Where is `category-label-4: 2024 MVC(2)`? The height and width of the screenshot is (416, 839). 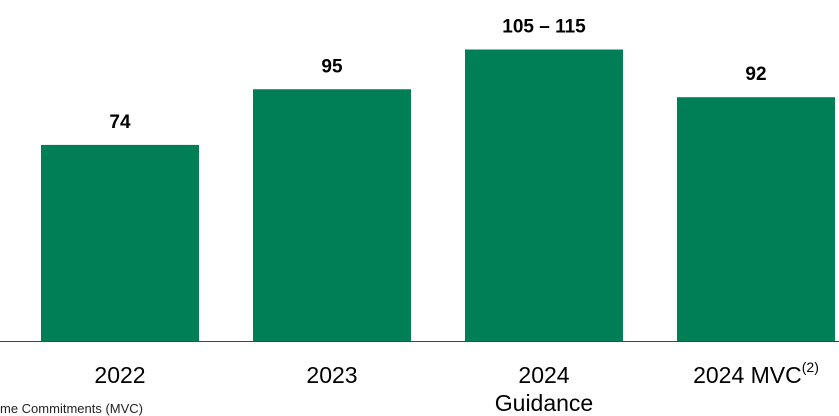
category-label-4: 2024 MVC(2) is located at coordinates (756, 373).